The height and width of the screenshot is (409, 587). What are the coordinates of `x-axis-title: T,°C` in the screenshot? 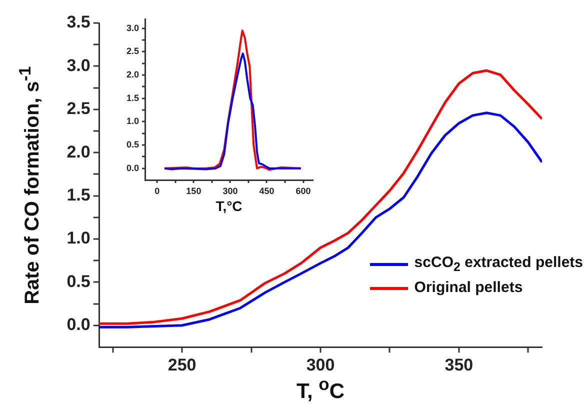 It's located at (229, 206).